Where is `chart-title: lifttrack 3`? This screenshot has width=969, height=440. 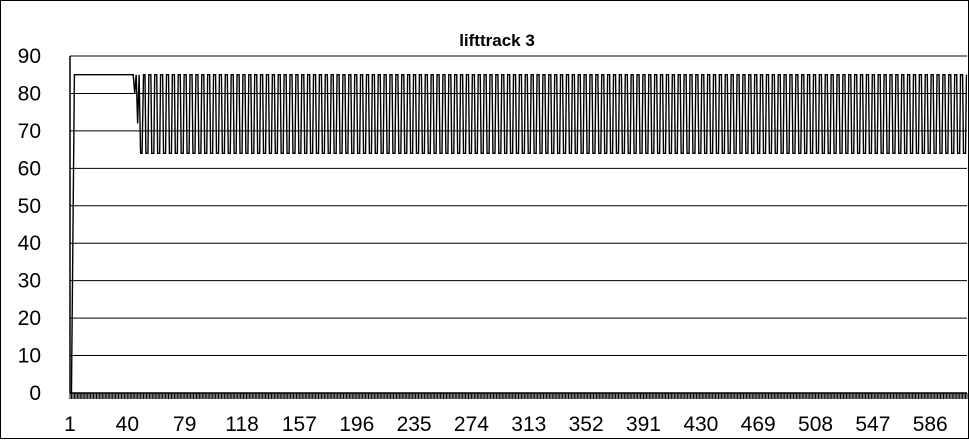 chart-title: lifttrack 3 is located at coordinates (497, 40).